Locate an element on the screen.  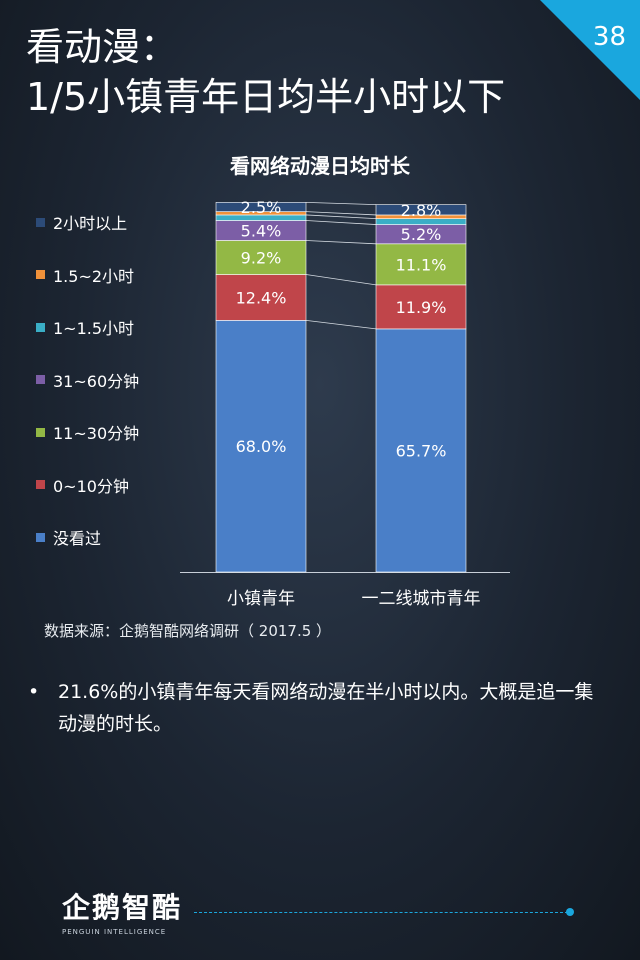
logo-text: 企鹅智酷 is located at coordinates (122, 907).